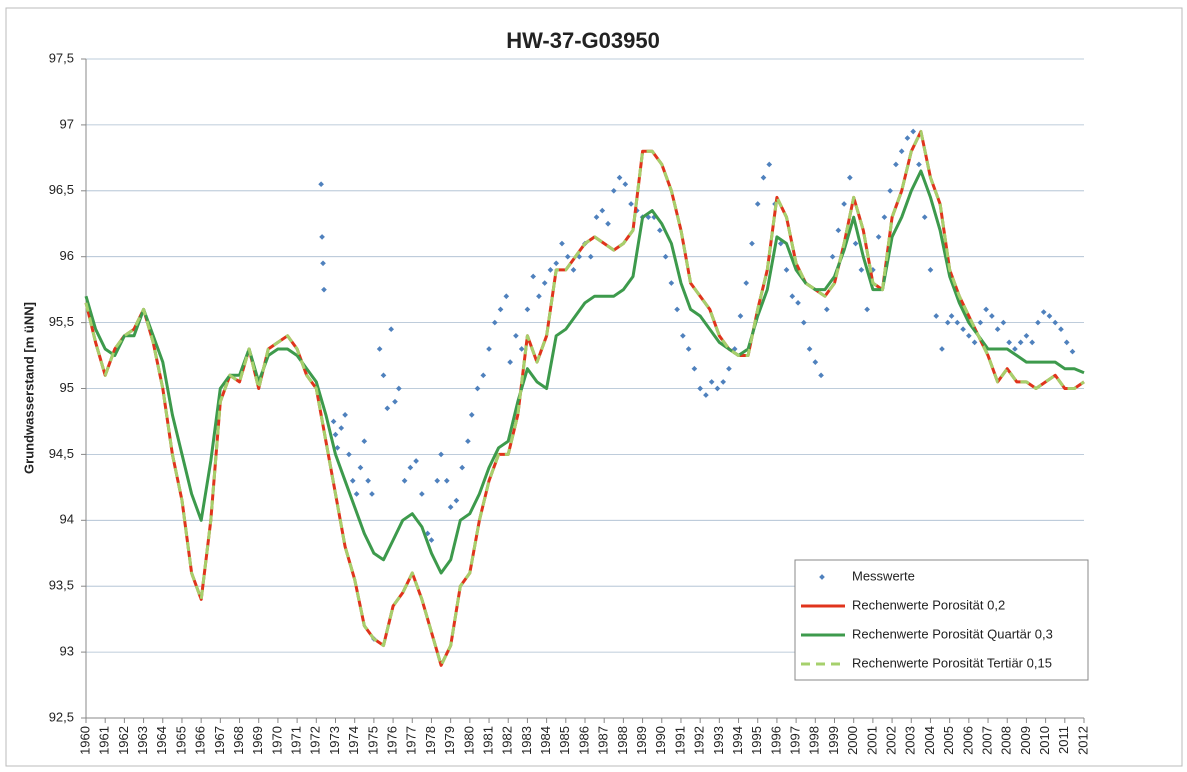 The width and height of the screenshot is (1187, 772). Describe the element at coordinates (507, 740) in the screenshot. I see `x-tick-label: 1982` at that location.